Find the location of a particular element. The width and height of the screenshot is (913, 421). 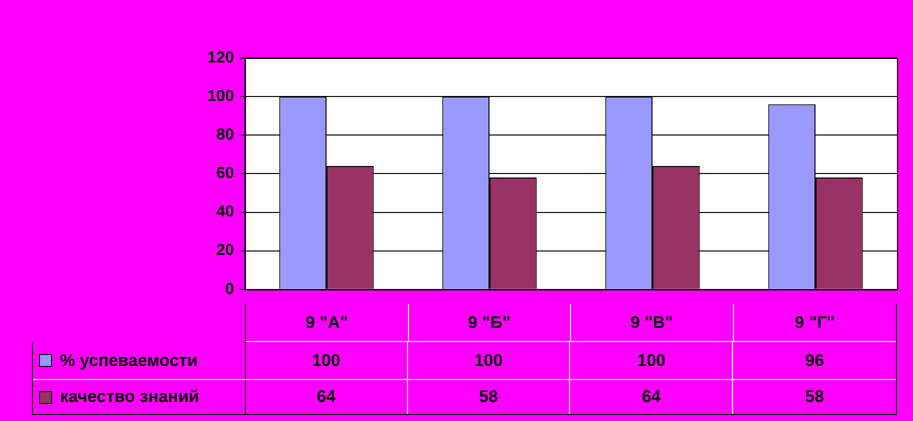

data-label: 96 is located at coordinates (815, 361).